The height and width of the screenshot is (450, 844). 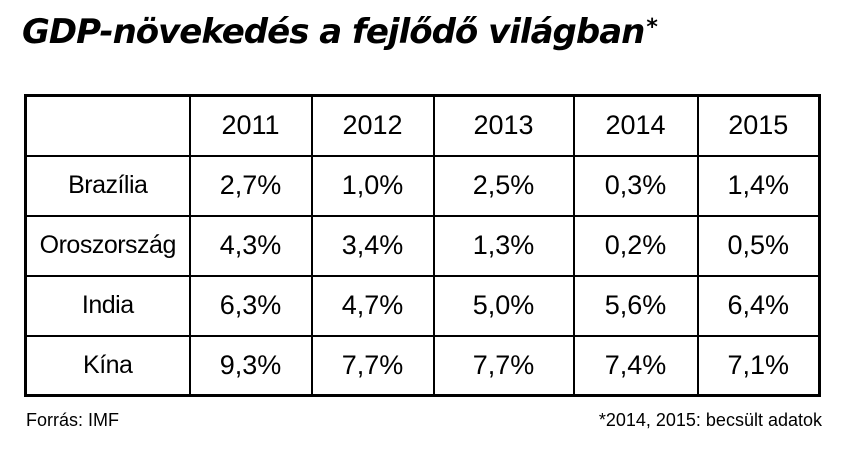 I want to click on cell-russia-2013: 1,3%, so click(x=503, y=245).